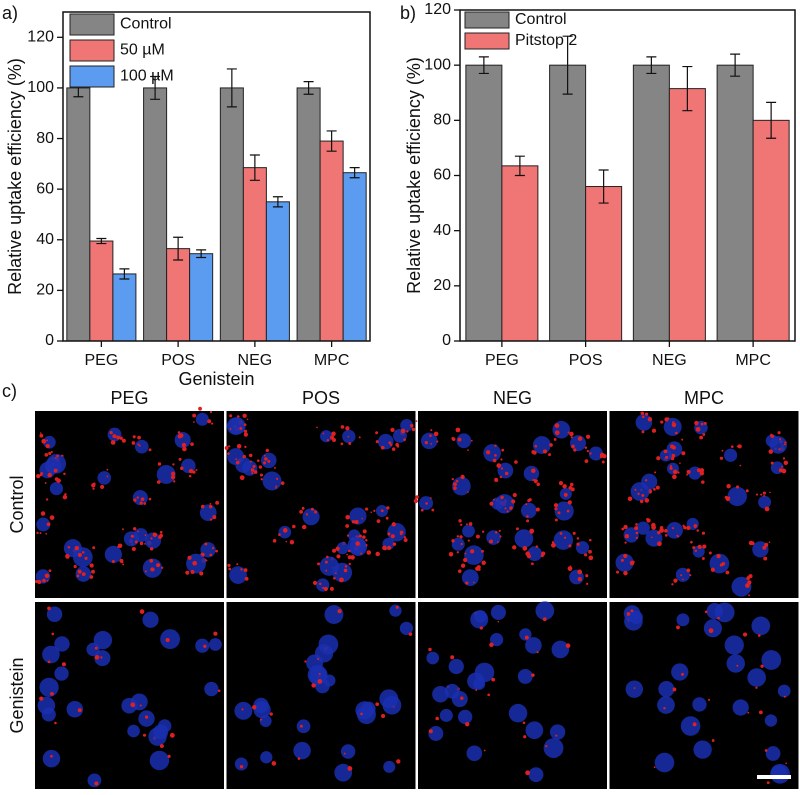 The width and height of the screenshot is (800, 795). Describe the element at coordinates (487, 41) in the screenshot. I see `legend-swatch` at that location.